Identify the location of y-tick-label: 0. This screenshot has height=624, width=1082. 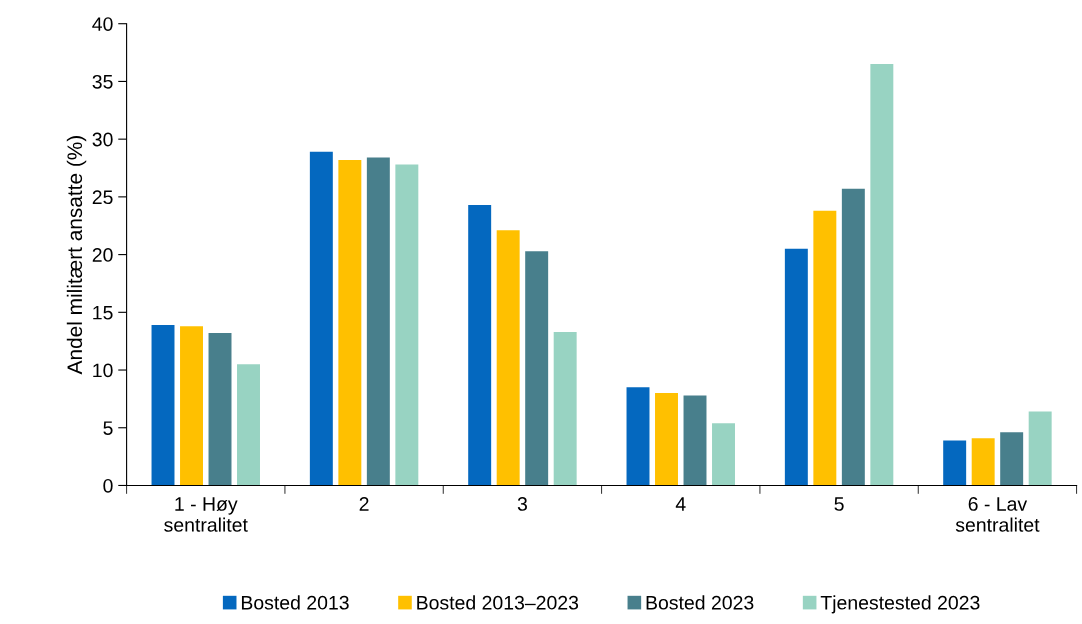
(108, 485).